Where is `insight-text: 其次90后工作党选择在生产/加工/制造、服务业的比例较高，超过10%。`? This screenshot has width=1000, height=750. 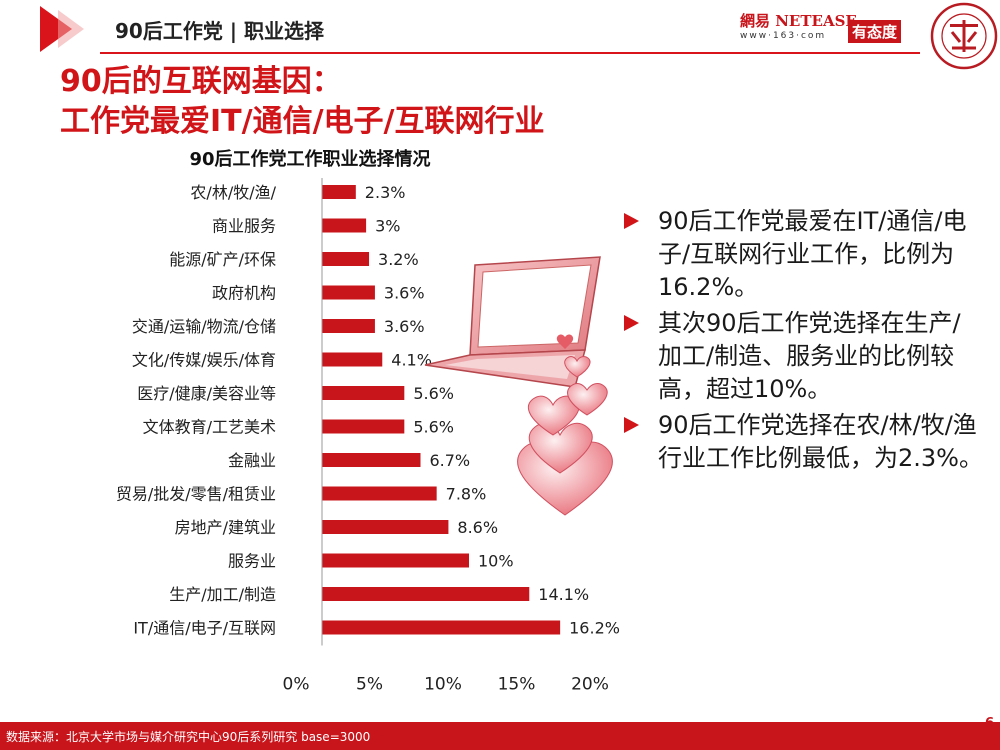
insight-text: 其次90后工作党选择在生产/加工/制造、服务业的比例较高，超过10%。 is located at coordinates (809, 356).